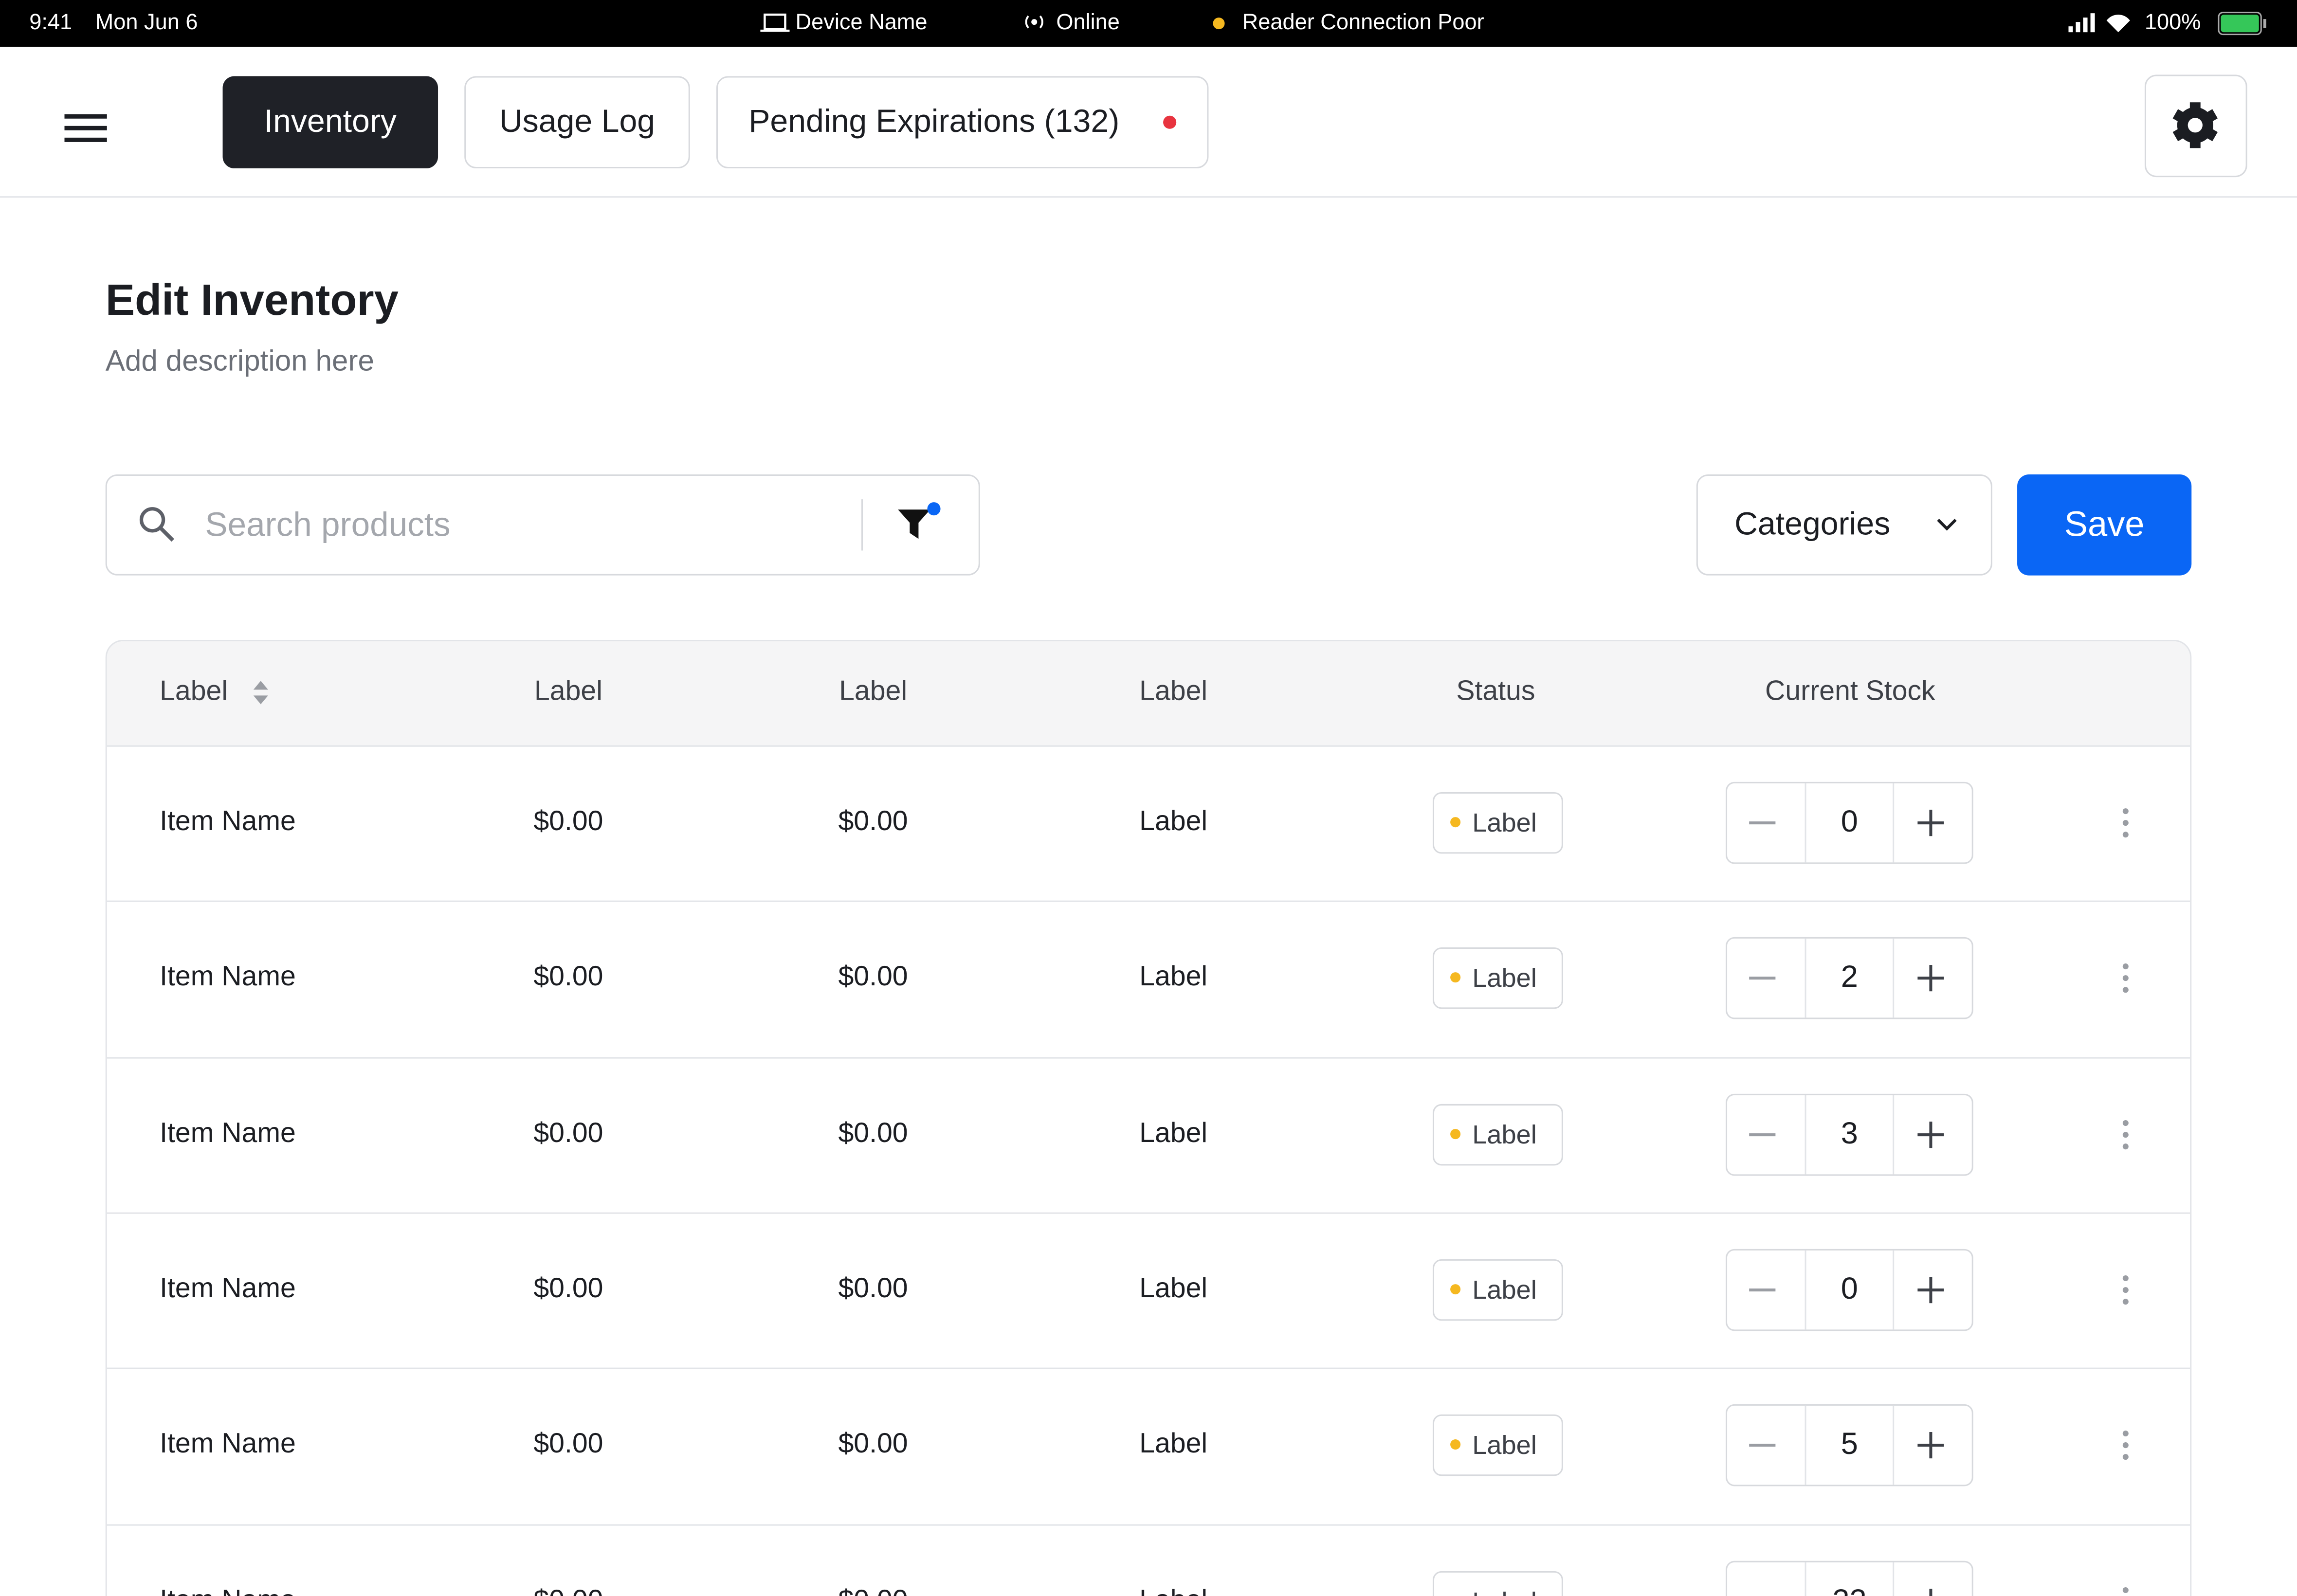 This screenshot has width=2297, height=1596. What do you see at coordinates (1849, 1445) in the screenshot?
I see `stock-value: 5` at bounding box center [1849, 1445].